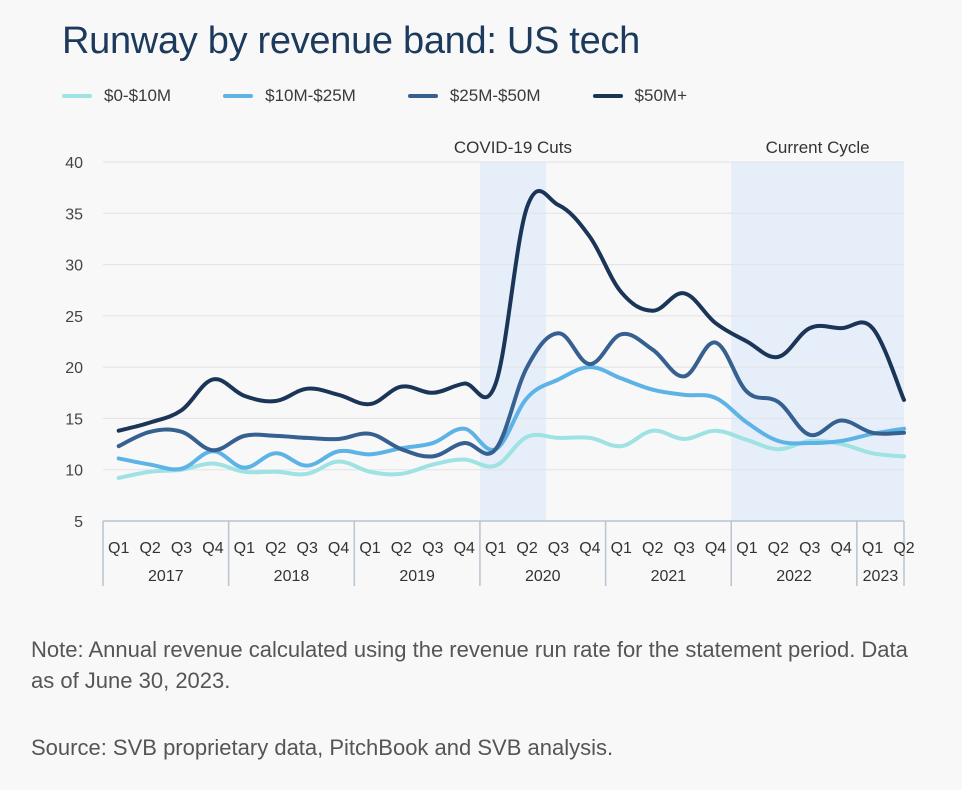 The height and width of the screenshot is (790, 962). What do you see at coordinates (74, 368) in the screenshot?
I see `y-tick-label: 20` at bounding box center [74, 368].